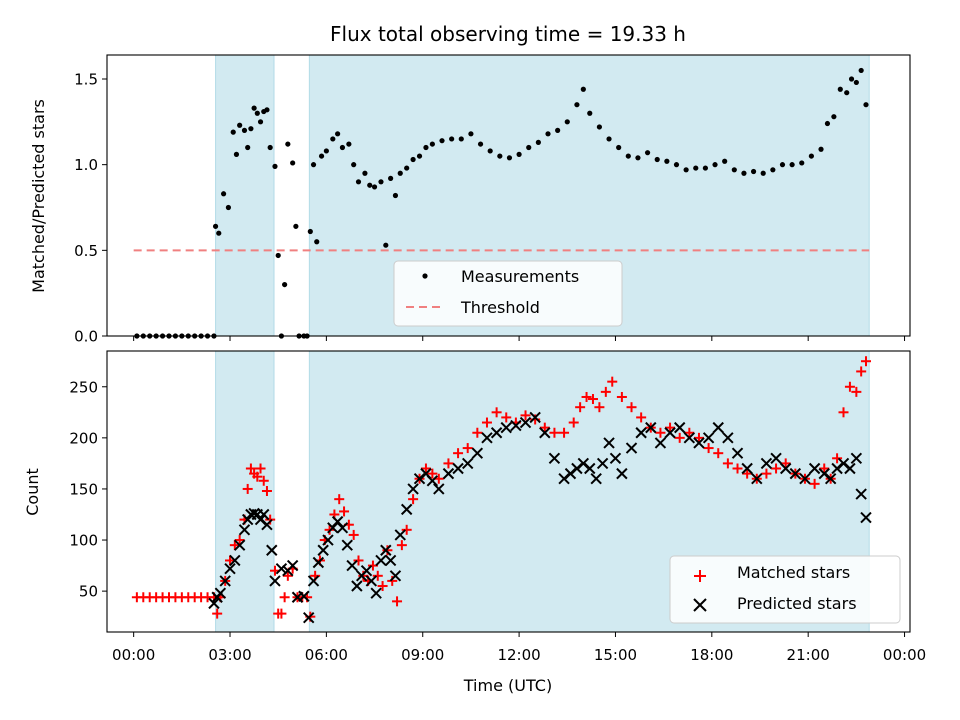 This screenshot has height=720, width=960. Describe the element at coordinates (229, 655) in the screenshot. I see `x-tick-label: 03:00` at that location.